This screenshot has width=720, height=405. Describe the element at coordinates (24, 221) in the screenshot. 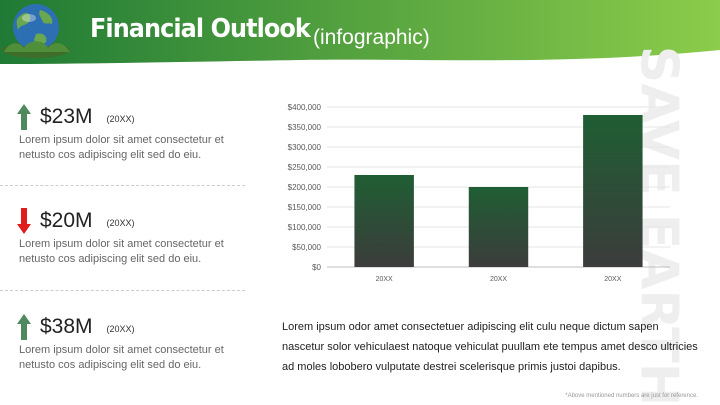

I see `down-arrow-icon` at that location.